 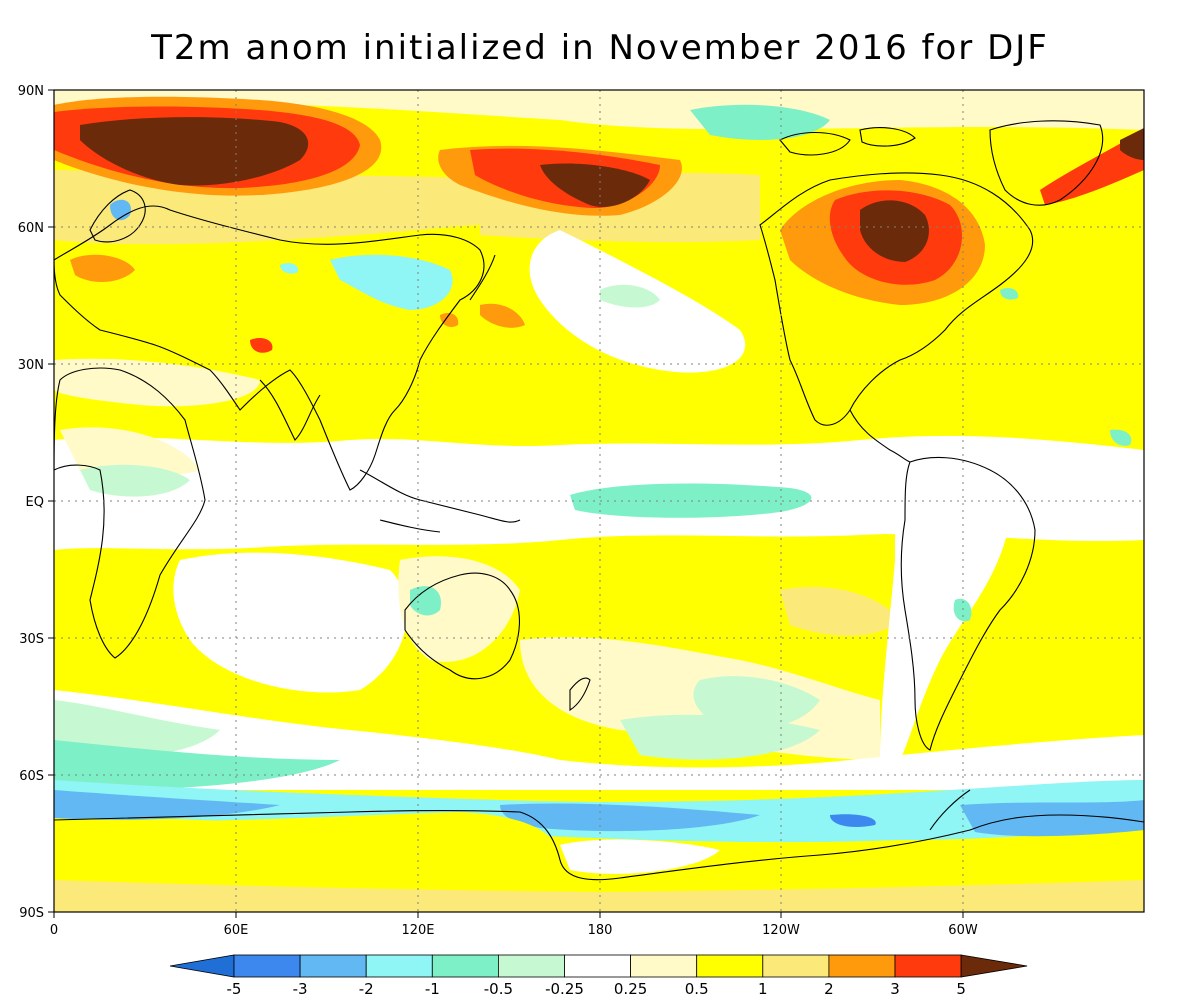 What do you see at coordinates (300, 989) in the screenshot?
I see `colorbar-label: -3` at bounding box center [300, 989].